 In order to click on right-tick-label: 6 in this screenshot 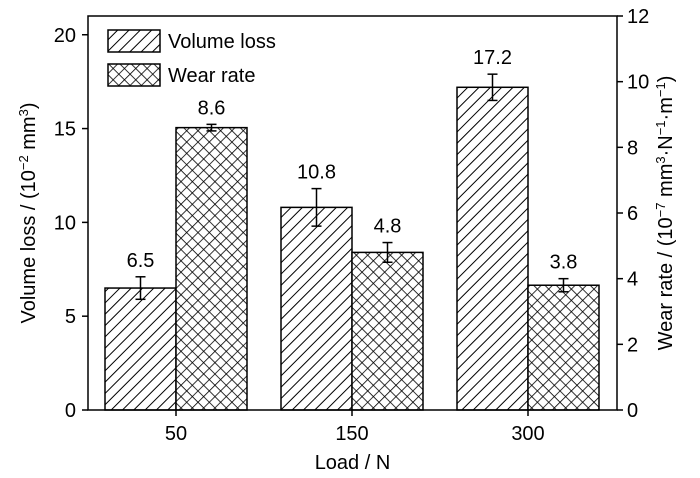, I will do `click(632, 214)`.